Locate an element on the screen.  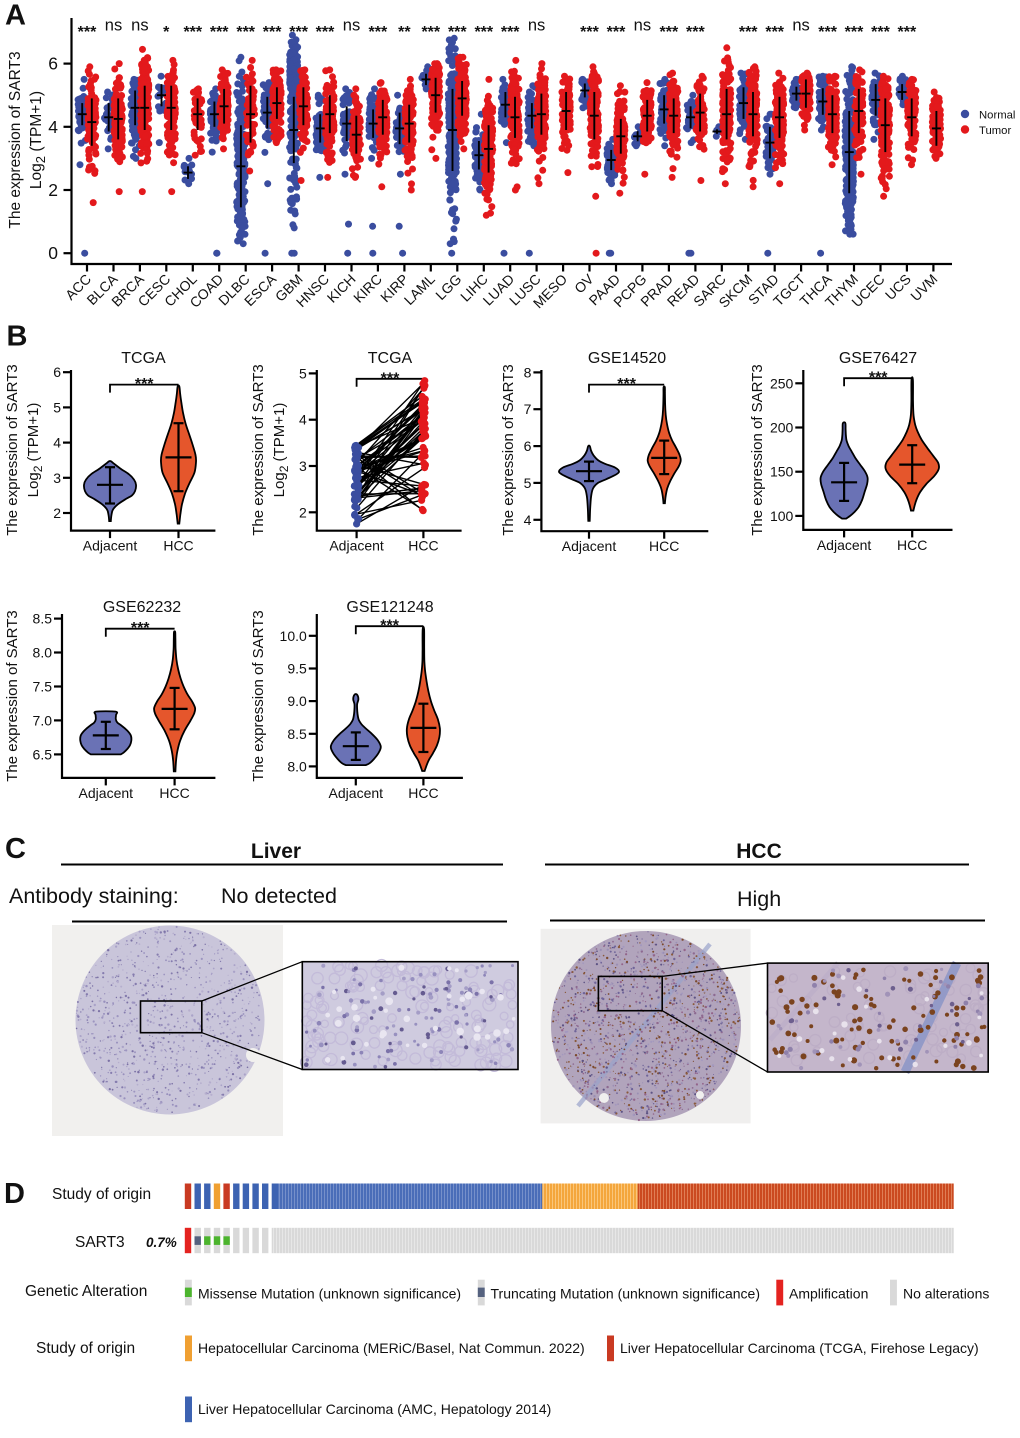
svg-text: A is located at coordinates (15, 16).